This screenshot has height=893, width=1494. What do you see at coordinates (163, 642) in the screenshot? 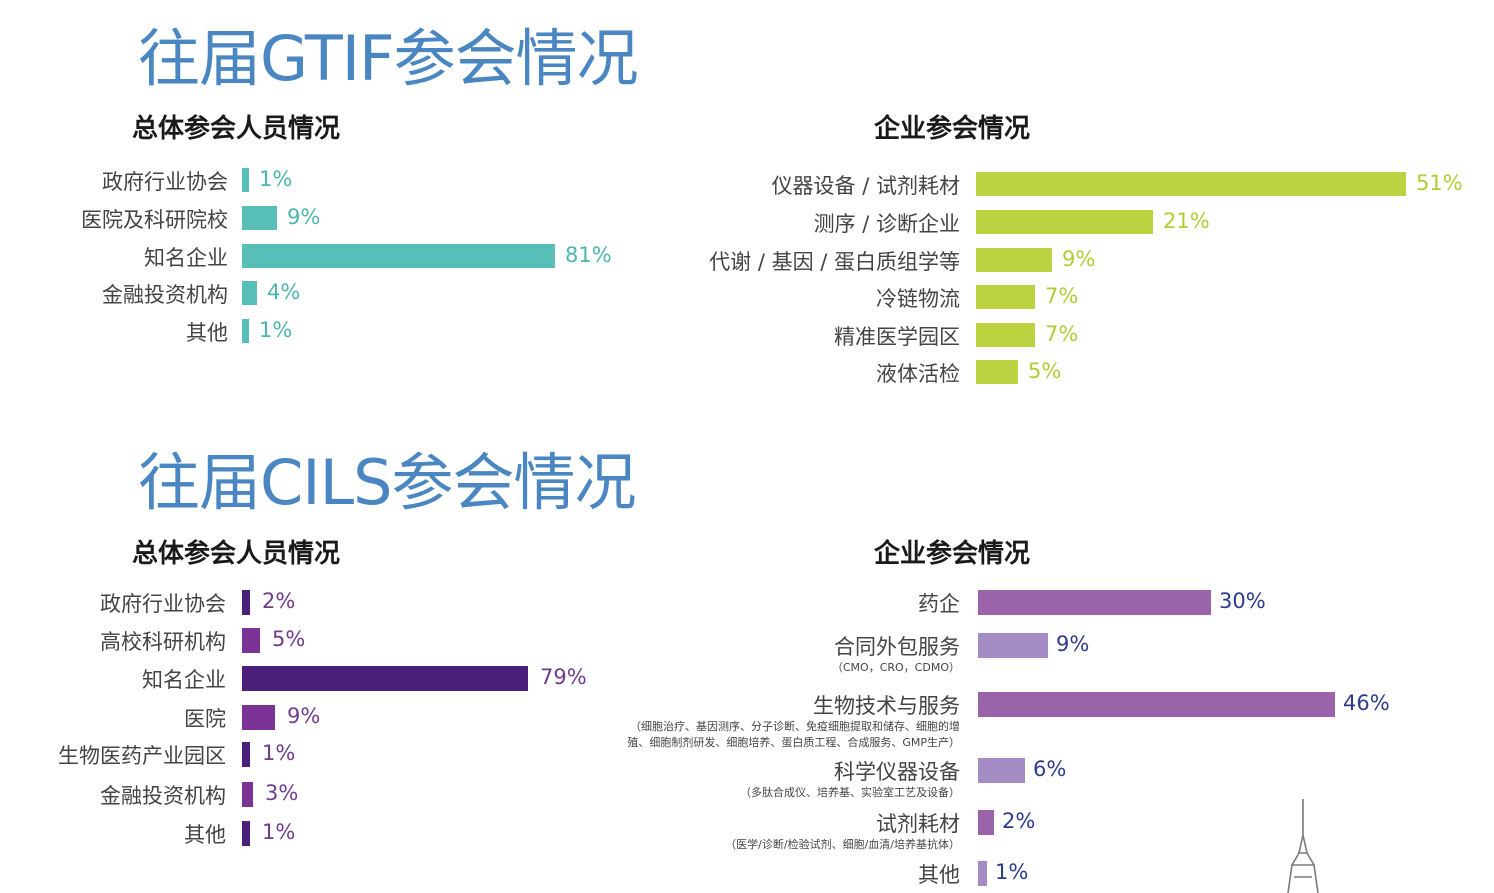
I see `category-label-2-1: 高校科研机构` at bounding box center [163, 642].